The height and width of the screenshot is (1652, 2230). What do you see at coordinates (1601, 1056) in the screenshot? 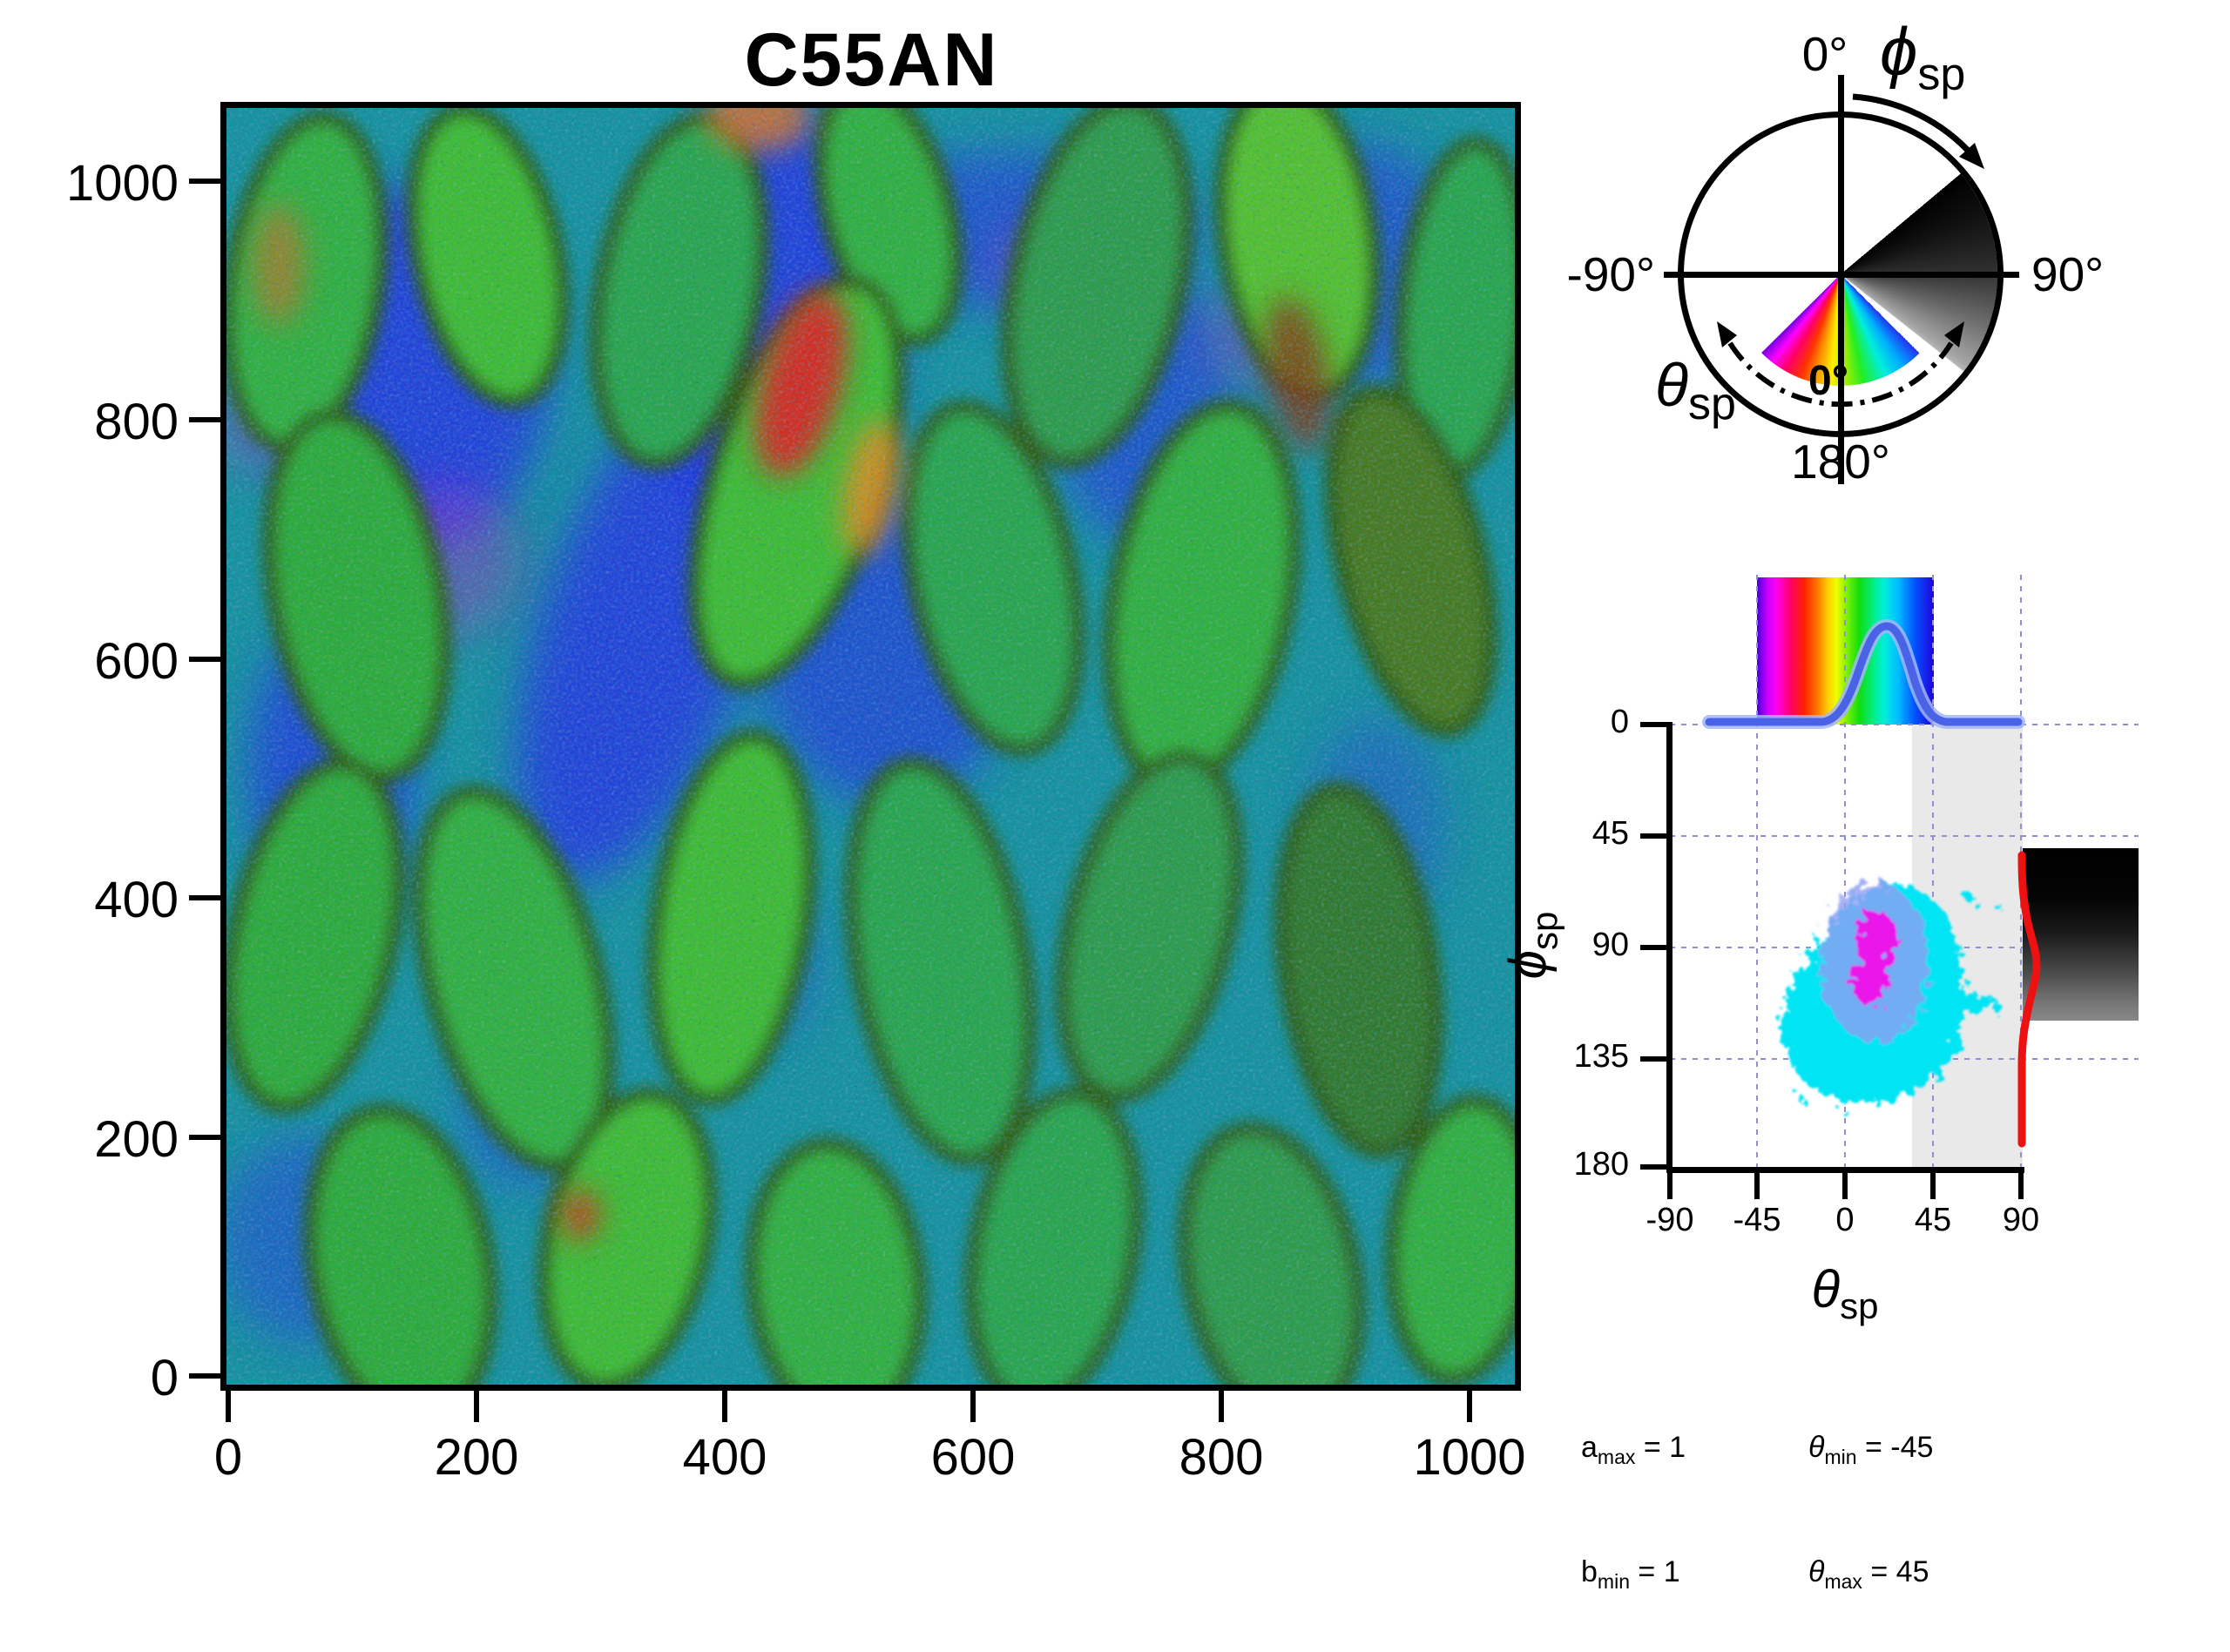
I see `y-tick-label: 135` at bounding box center [1601, 1056].